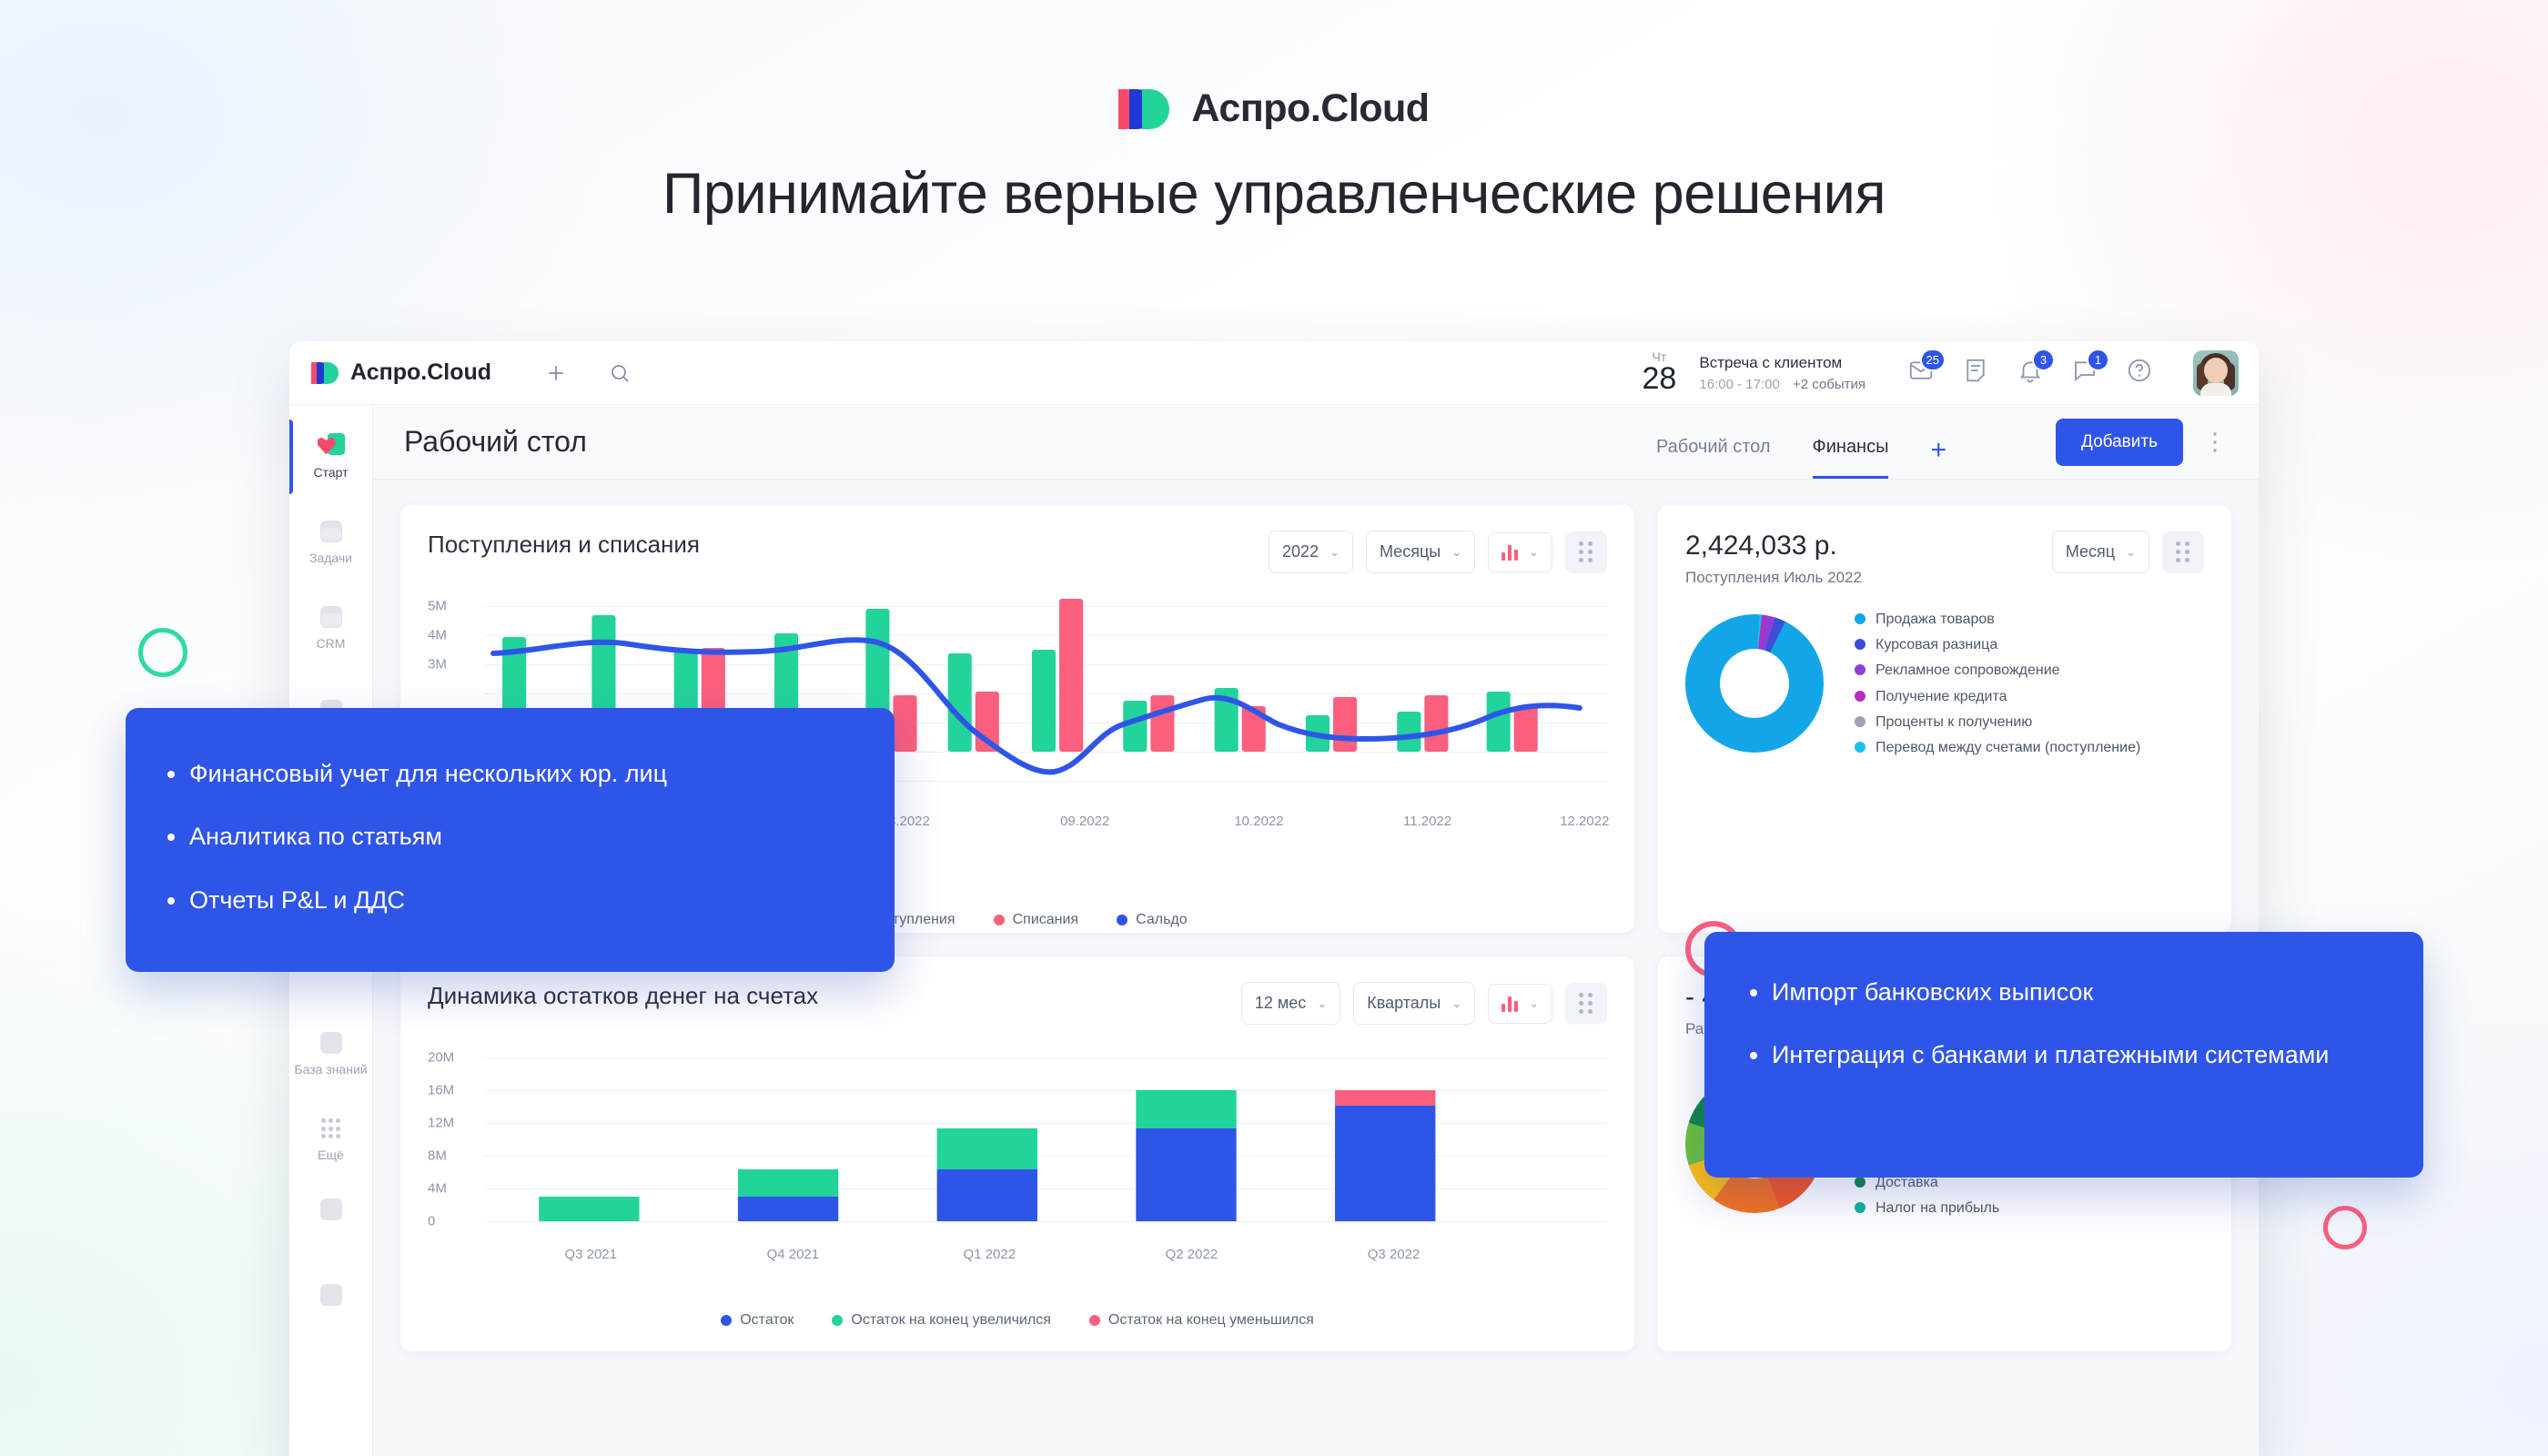 This screenshot has width=2548, height=1456. I want to click on kpi-block: 2,424,033 р. Поступления Июль 2022, so click(1774, 559).